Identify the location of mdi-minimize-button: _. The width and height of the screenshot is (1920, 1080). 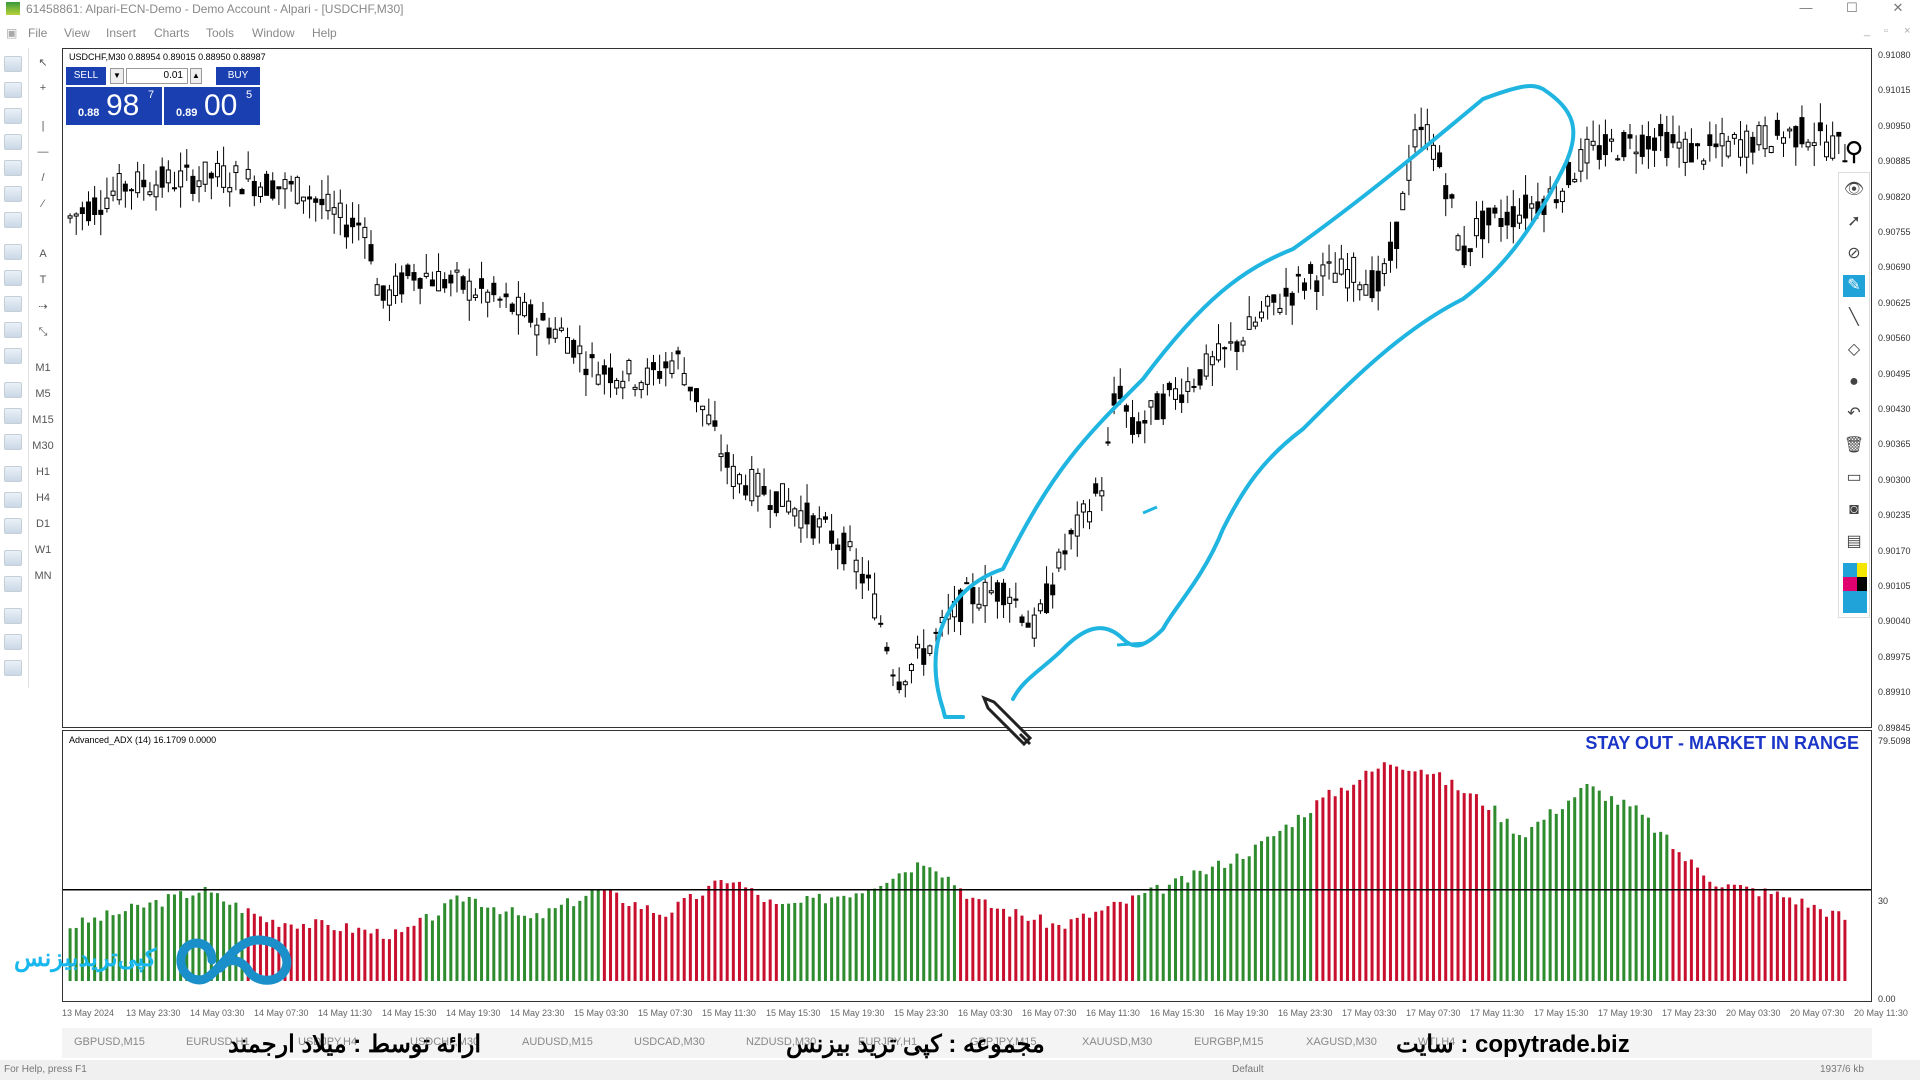
(1867, 31).